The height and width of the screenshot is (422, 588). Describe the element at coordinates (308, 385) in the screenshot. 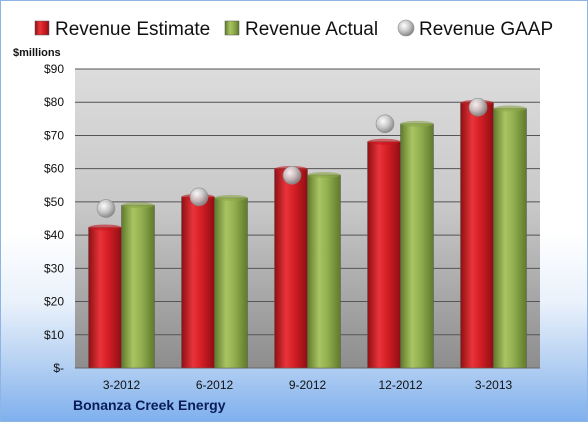

I see `x-tick-label: 9-2012` at that location.